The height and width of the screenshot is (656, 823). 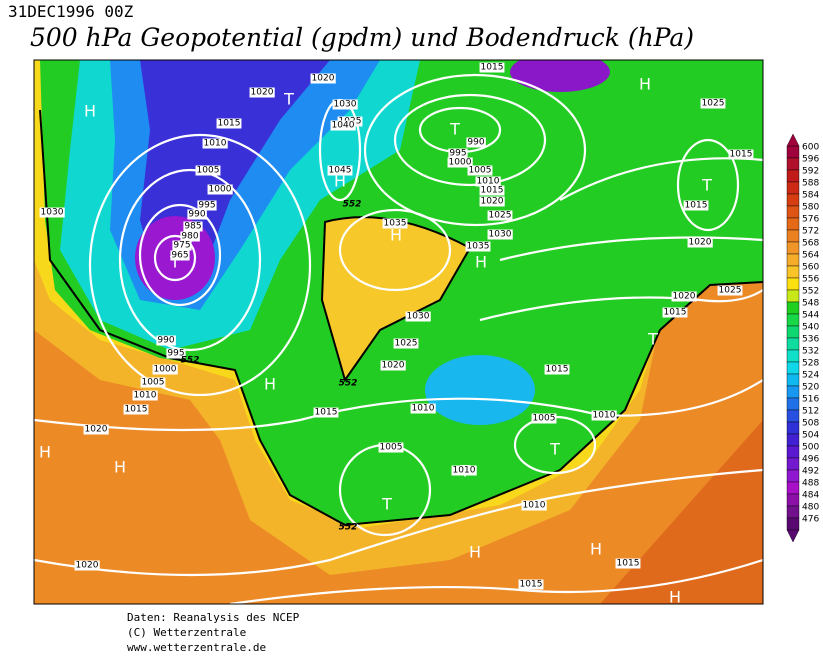 I want to click on isobar-label: 985, so click(x=192, y=227).